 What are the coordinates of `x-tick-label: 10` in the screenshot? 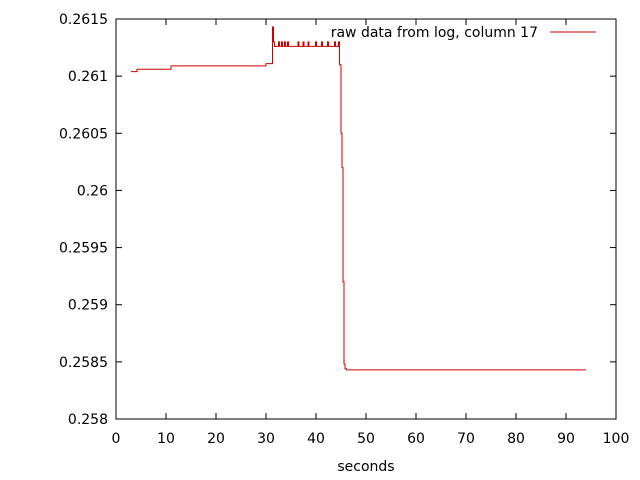 It's located at (166, 439).